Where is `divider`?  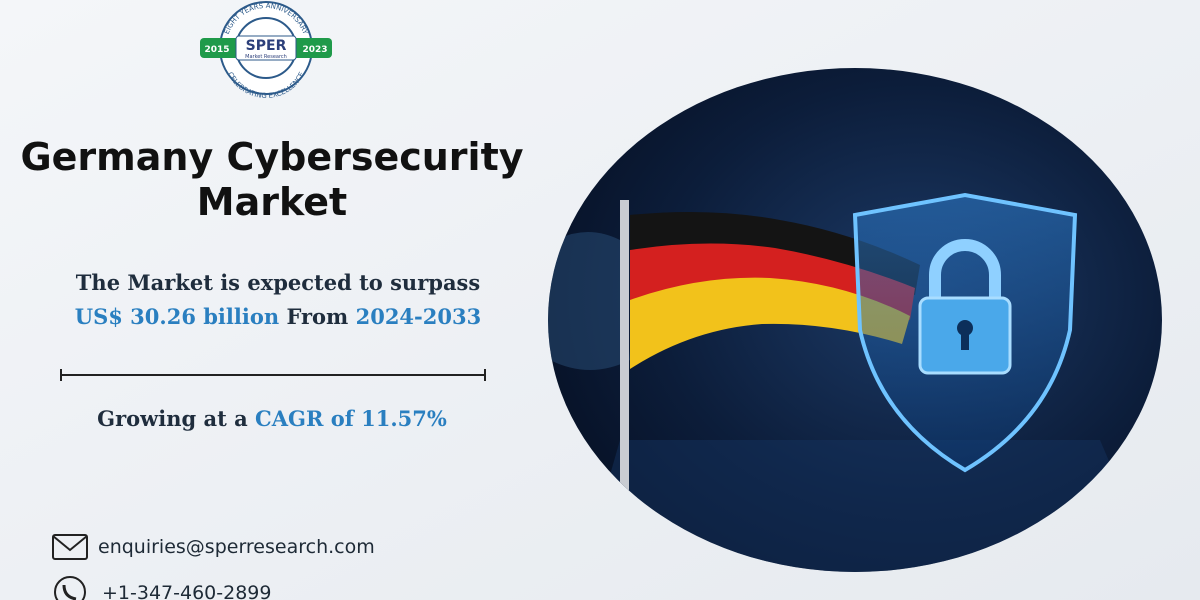 divider is located at coordinates (273, 375).